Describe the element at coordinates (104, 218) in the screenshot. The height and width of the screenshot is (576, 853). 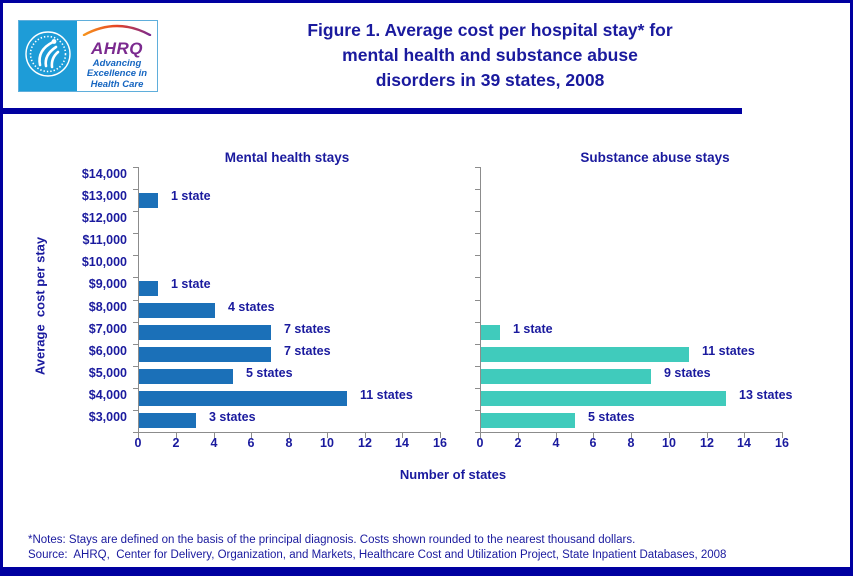
I see `y-tick-label: $12,000` at that location.